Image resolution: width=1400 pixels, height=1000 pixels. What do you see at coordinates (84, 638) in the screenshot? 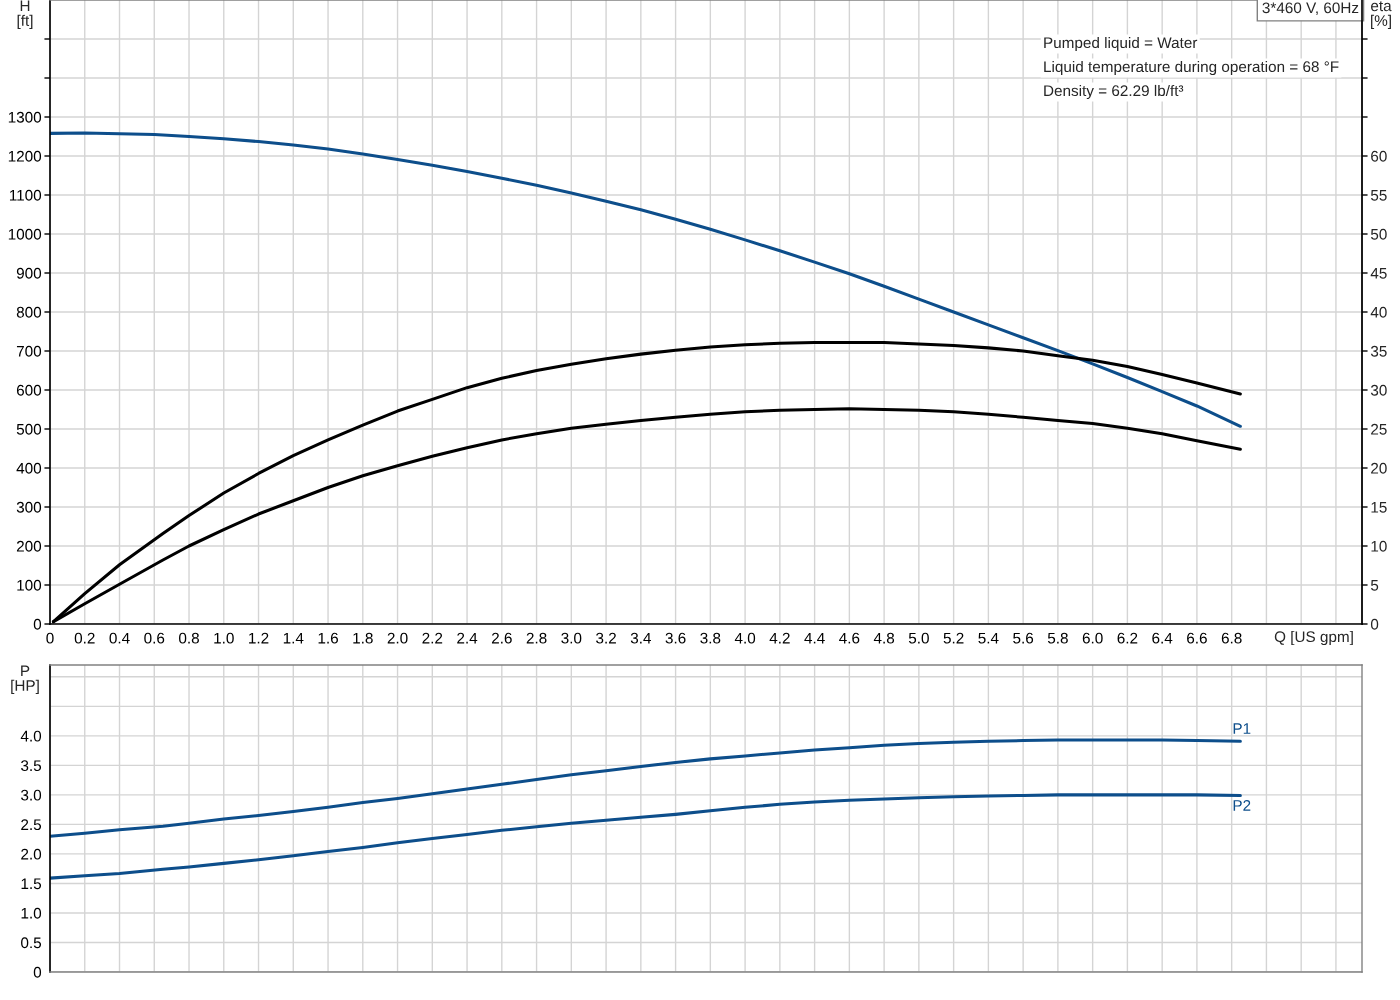
I see `x-tick-label: 0.2` at bounding box center [84, 638].